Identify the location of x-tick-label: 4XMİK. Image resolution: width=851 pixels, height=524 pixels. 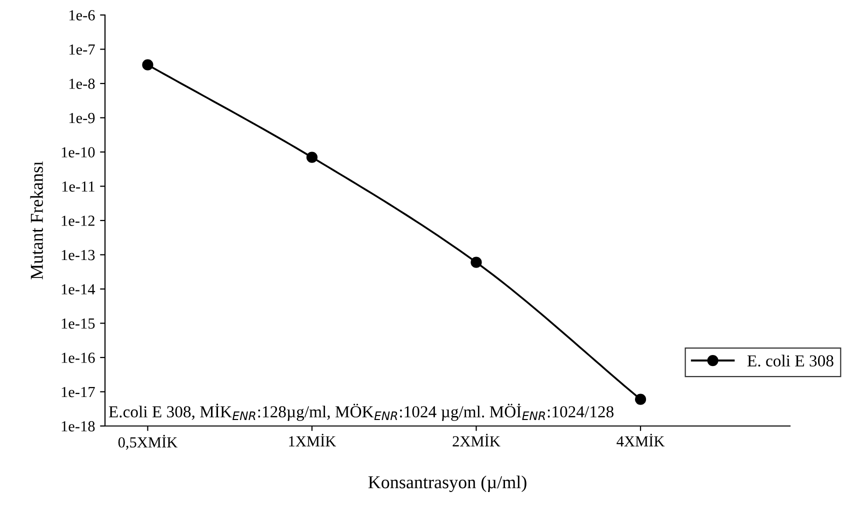
(640, 440).